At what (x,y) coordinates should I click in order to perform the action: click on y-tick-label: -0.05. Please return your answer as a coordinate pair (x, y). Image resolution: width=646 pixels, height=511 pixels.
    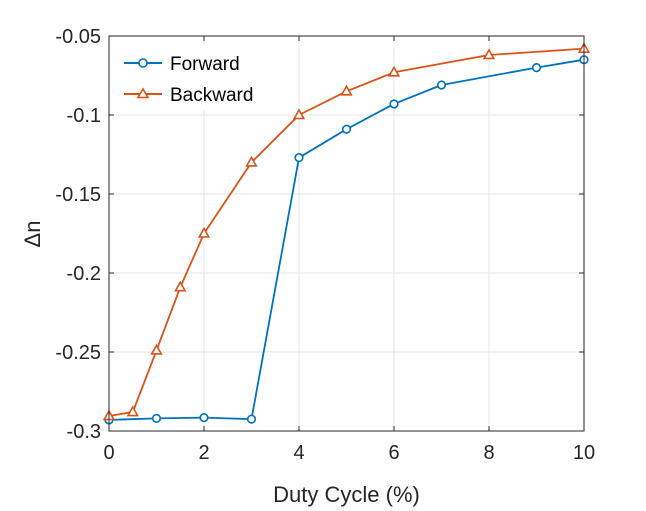
    Looking at the image, I should click on (78, 37).